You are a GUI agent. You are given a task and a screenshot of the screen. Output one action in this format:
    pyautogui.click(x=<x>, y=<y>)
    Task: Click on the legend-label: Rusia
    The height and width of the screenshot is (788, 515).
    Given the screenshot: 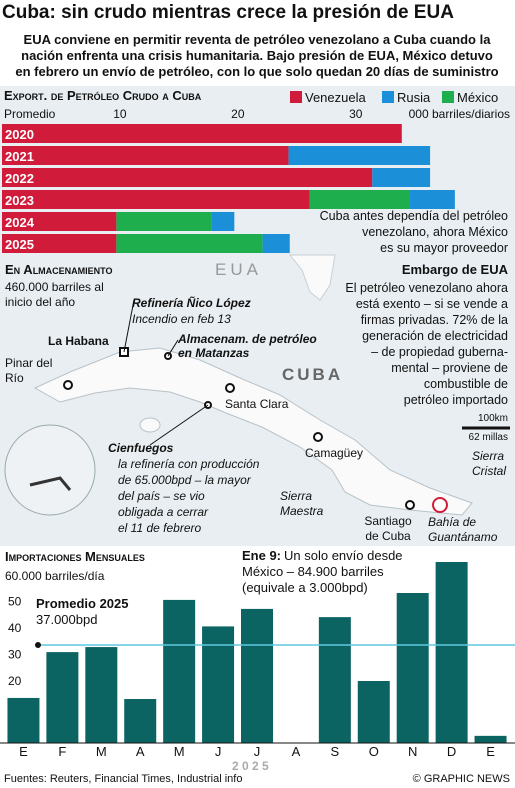 What is the action you would take?
    pyautogui.click(x=414, y=97)
    